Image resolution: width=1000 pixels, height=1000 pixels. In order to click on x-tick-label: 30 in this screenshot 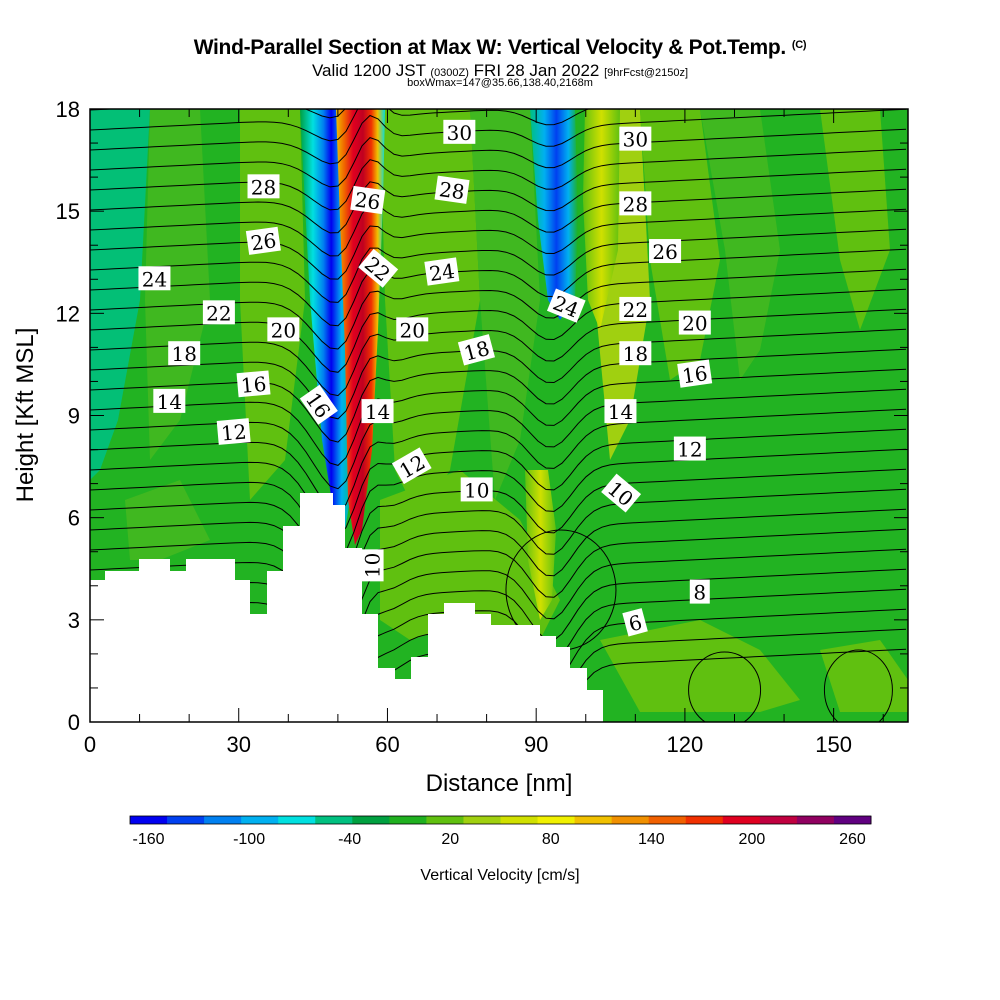, I will do `click(238, 744)`.